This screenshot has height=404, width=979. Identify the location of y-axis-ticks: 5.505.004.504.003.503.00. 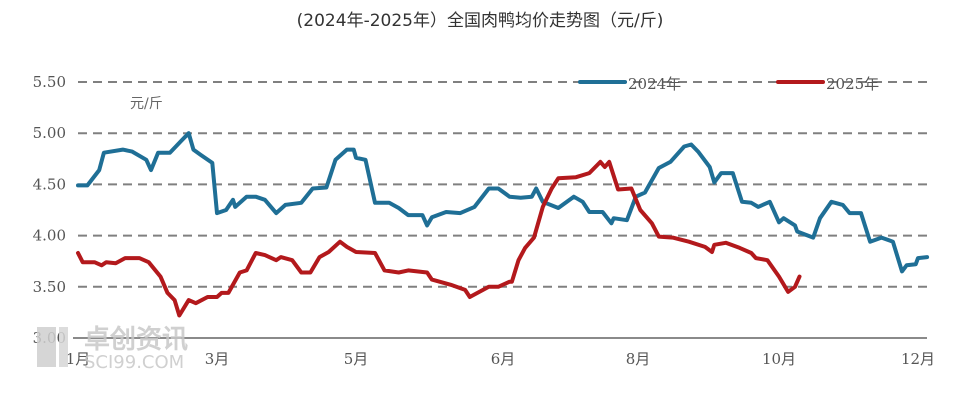
(49, 210).